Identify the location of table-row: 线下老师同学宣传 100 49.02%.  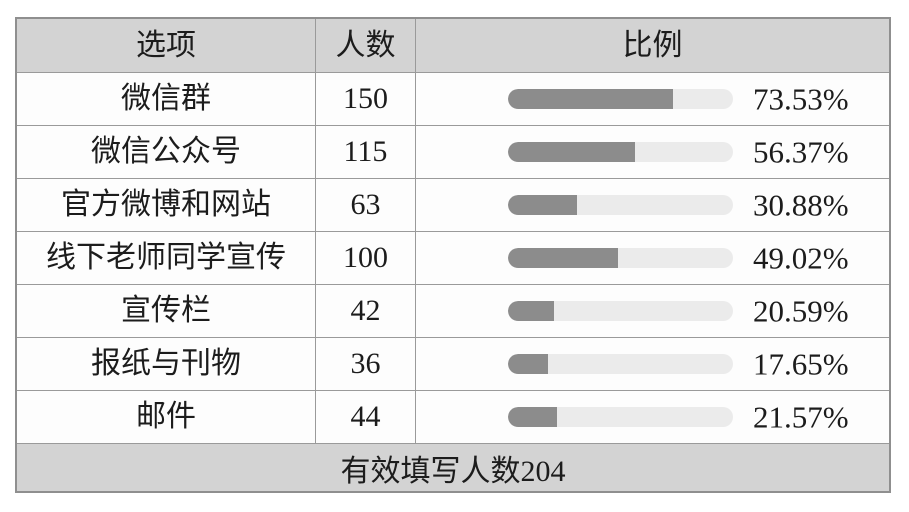
(453, 258).